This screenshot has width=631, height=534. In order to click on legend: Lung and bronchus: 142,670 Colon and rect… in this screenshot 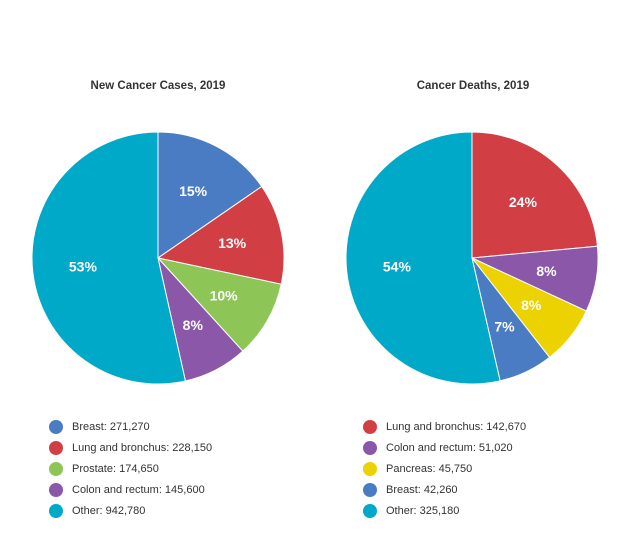, I will do `click(444, 468)`.